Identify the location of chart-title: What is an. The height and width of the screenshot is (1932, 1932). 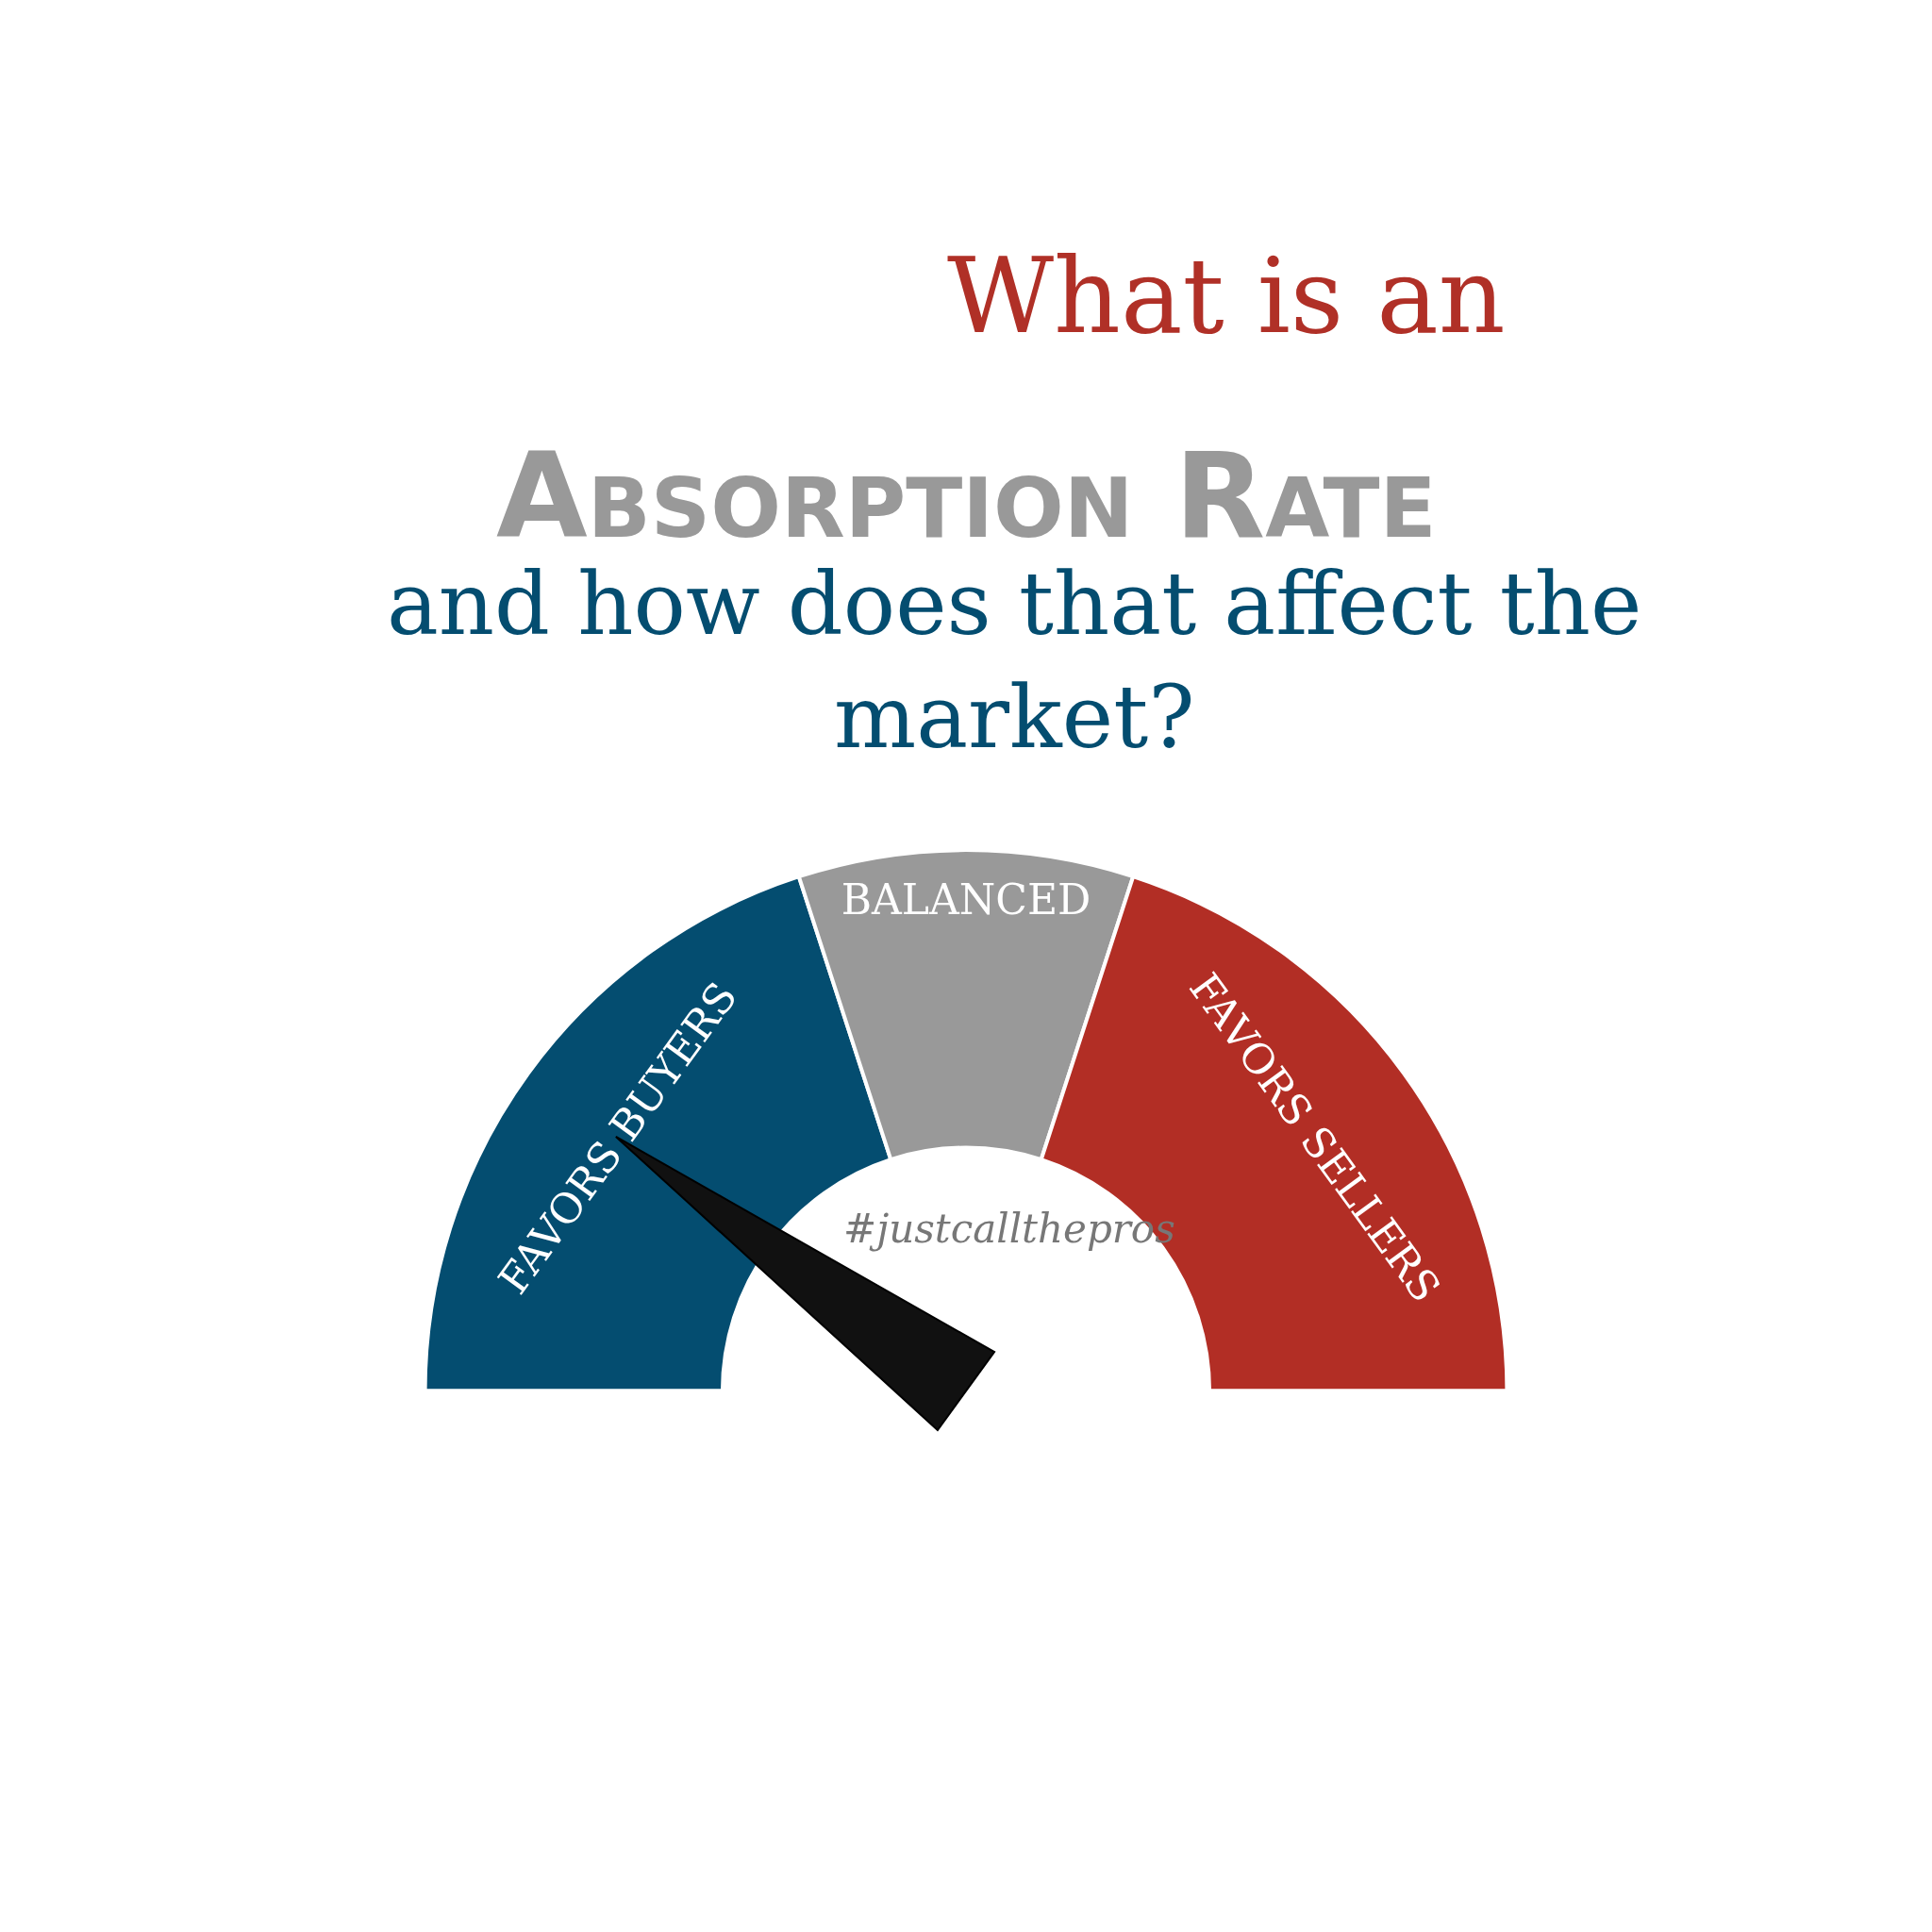
(1226, 296).